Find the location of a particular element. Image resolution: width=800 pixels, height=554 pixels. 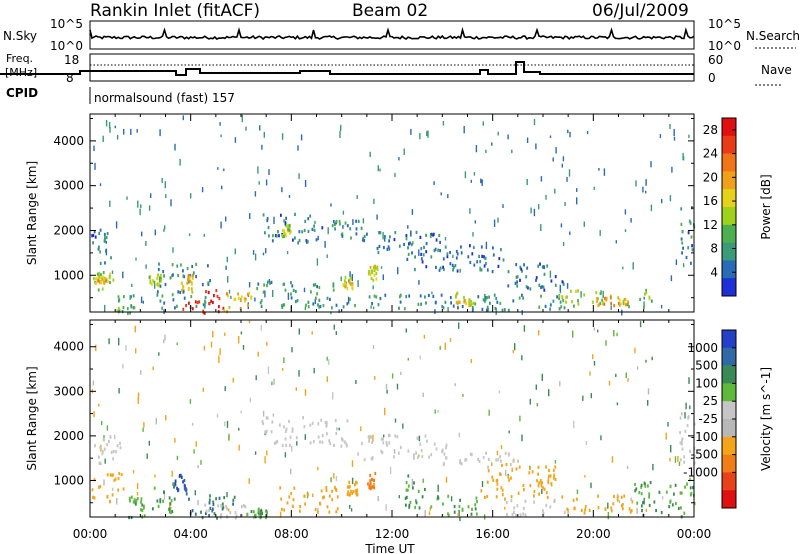

velocity-colorbar-tick: -25 is located at coordinates (708, 419).